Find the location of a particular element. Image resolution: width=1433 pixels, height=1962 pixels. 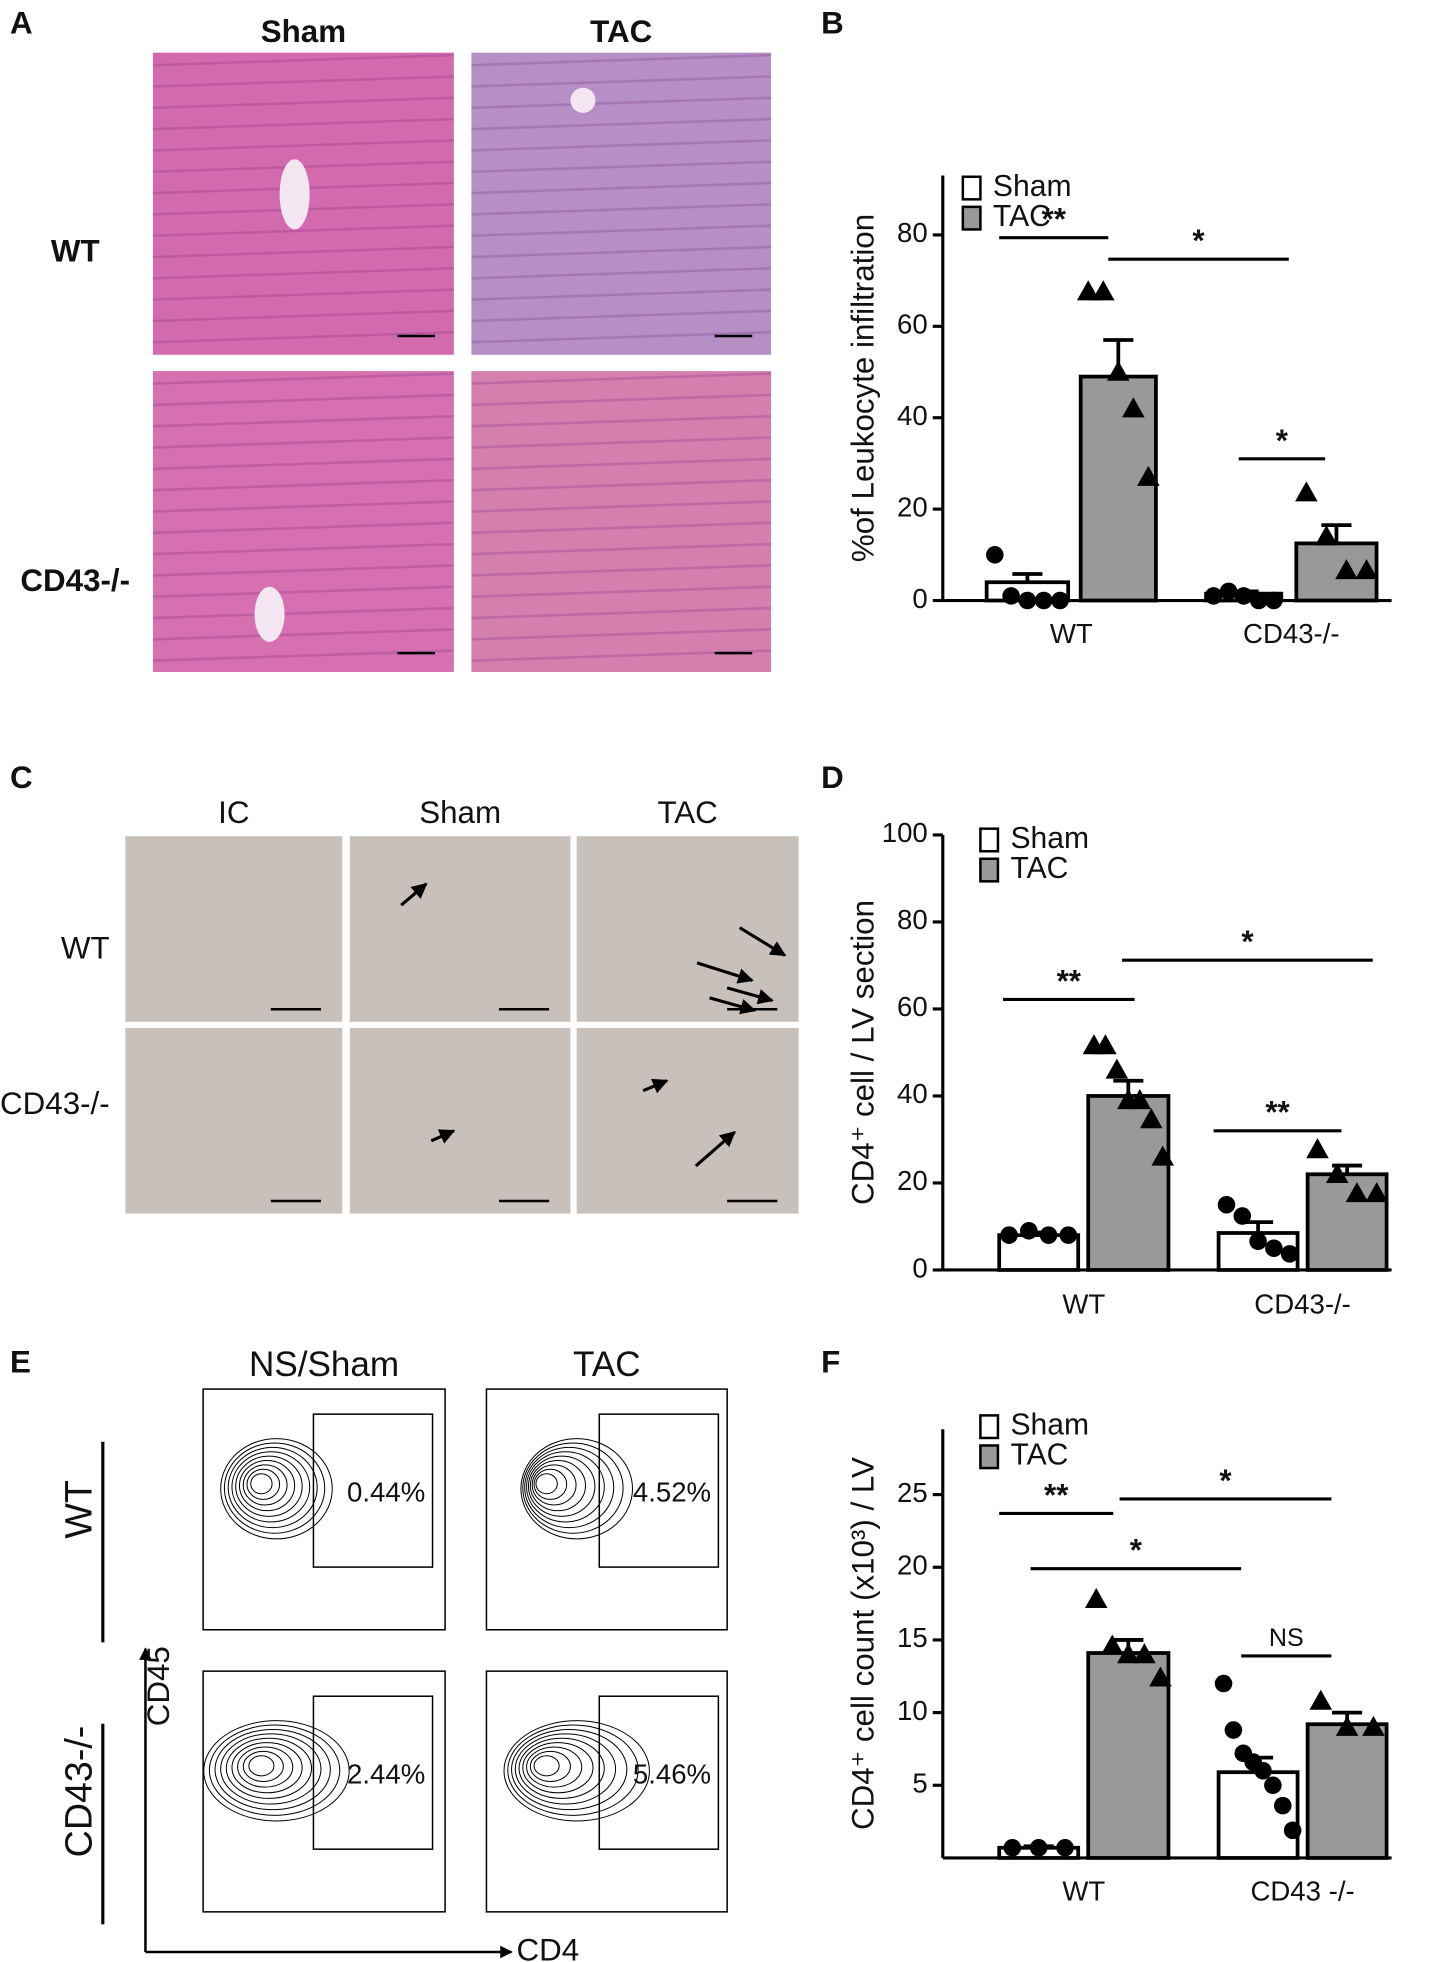

gate-percent: 5.46% is located at coordinates (672, 1774).